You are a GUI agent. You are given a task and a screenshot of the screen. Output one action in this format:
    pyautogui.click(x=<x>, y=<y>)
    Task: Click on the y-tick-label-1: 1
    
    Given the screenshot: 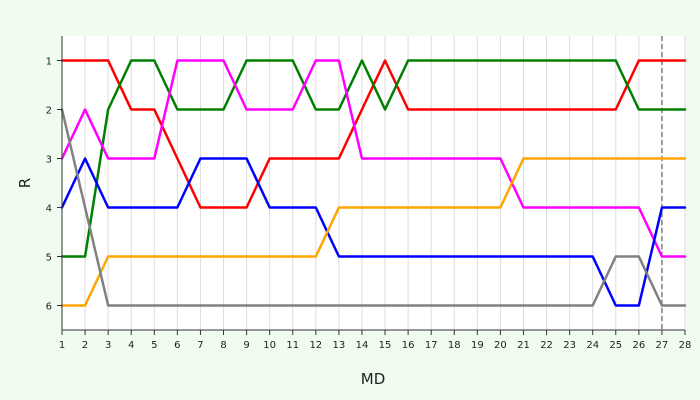 What is the action you would take?
    pyautogui.click(x=49, y=62)
    